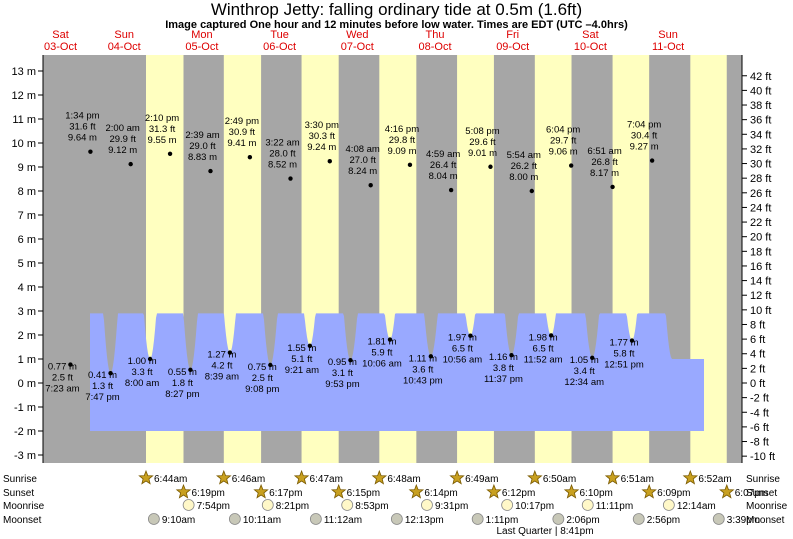 Image resolution: width=793 pixels, height=539 pixels. Describe the element at coordinates (607, 505) in the screenshot. I see `moonrise-entry: 11:11pm` at that location.